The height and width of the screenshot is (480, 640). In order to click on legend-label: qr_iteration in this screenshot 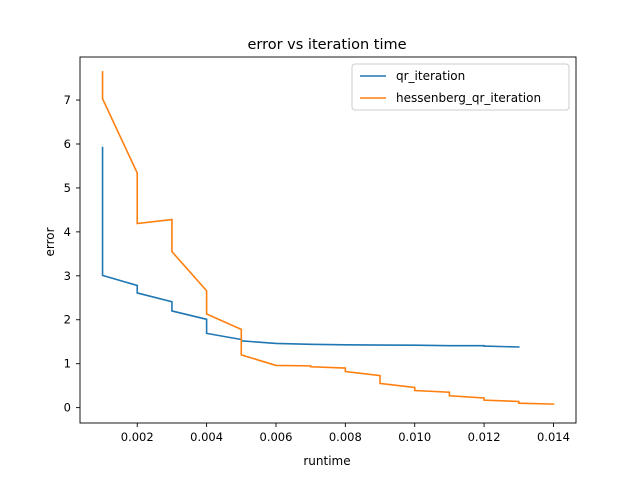, I will do `click(430, 76)`.